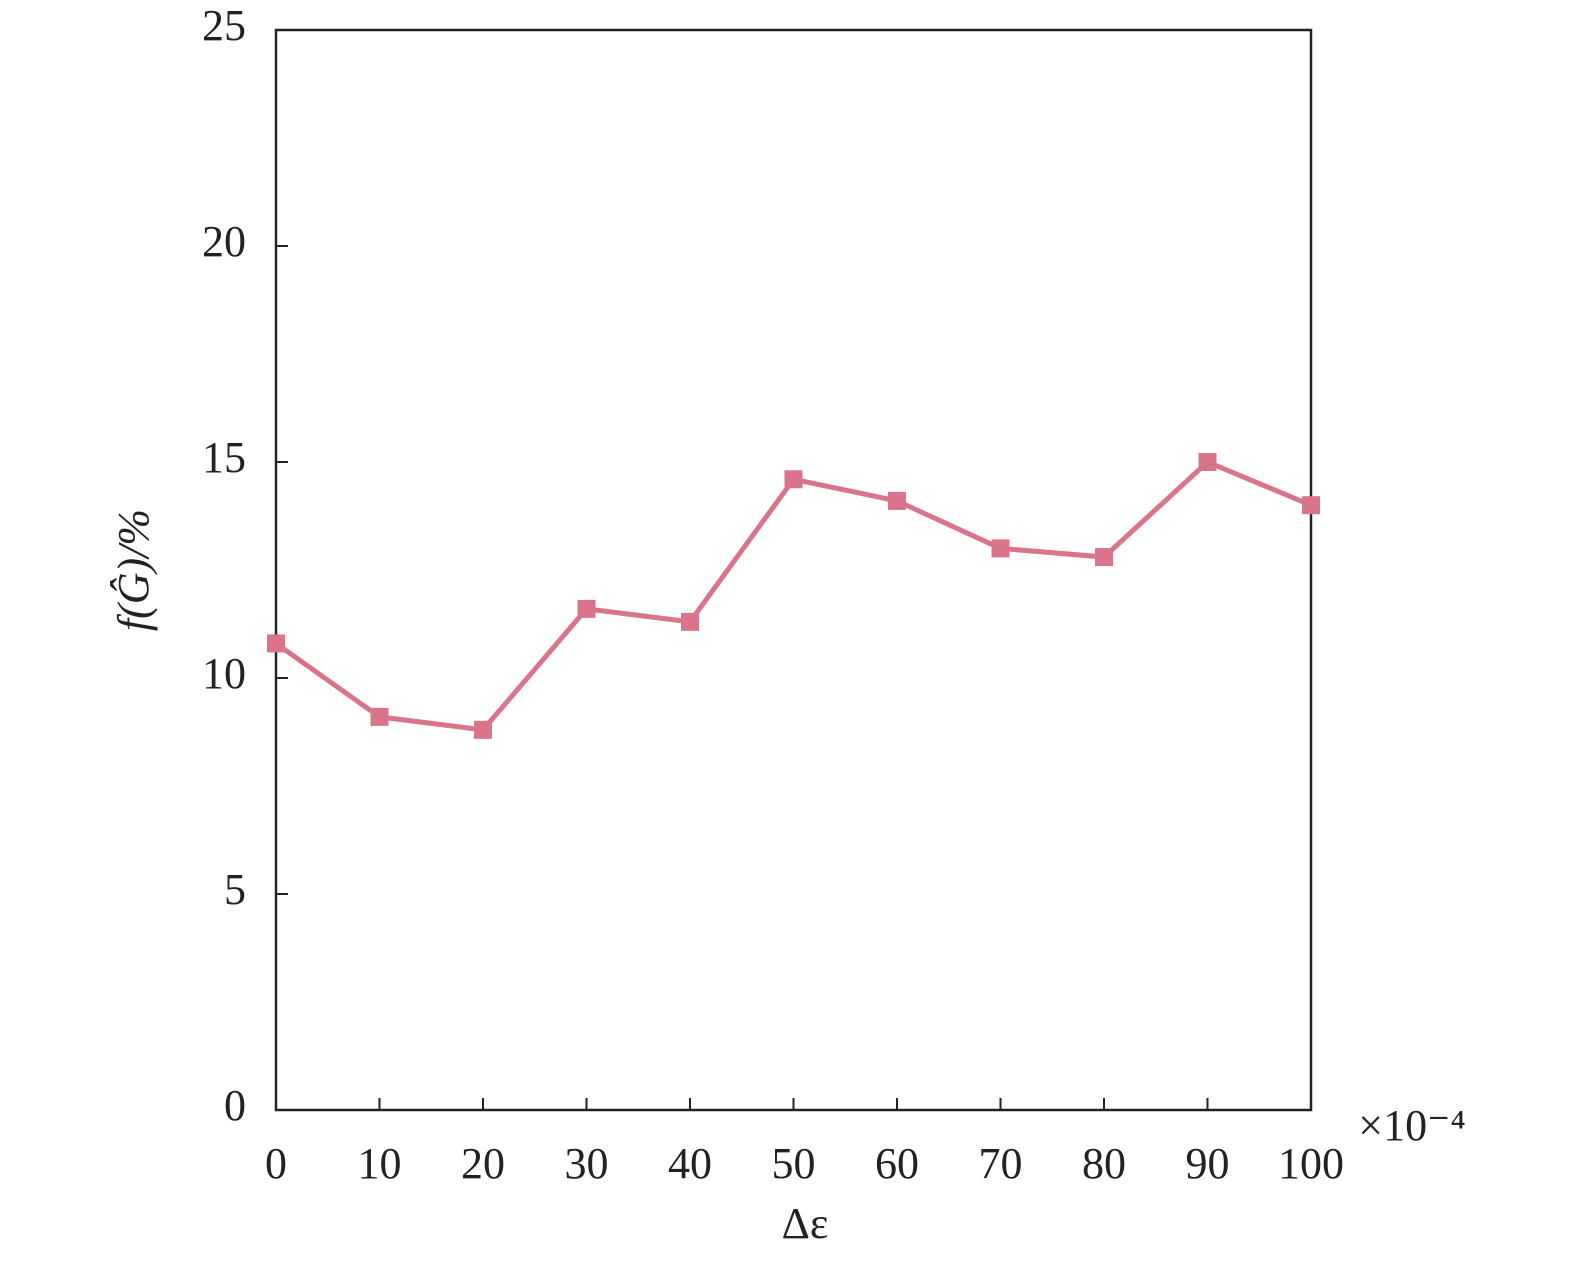 This screenshot has width=1575, height=1267. Describe the element at coordinates (897, 1163) in the screenshot. I see `x-tick-label: 60` at that location.